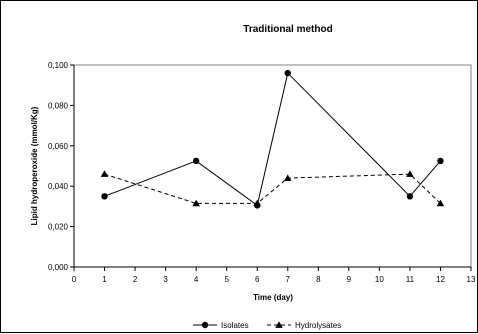  What do you see at coordinates (318, 325) in the screenshot?
I see `legend-label: Hydrolysates` at bounding box center [318, 325].